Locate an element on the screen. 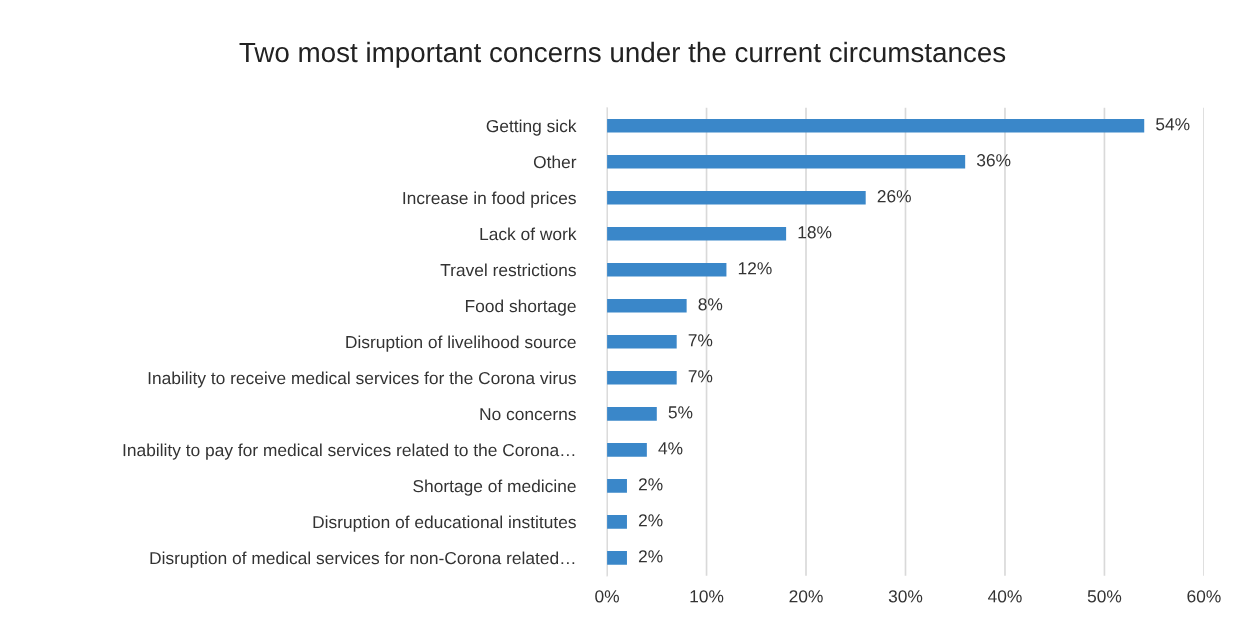 This screenshot has width=1245, height=630. y-tick-label: Lack of work is located at coordinates (528, 234).